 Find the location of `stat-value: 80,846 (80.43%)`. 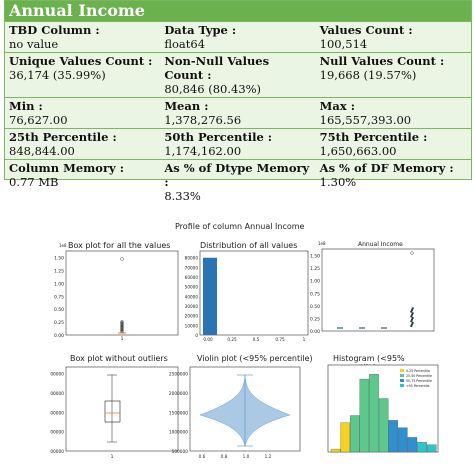

stat-value: 80,846 (80.43%) is located at coordinates (213, 89).